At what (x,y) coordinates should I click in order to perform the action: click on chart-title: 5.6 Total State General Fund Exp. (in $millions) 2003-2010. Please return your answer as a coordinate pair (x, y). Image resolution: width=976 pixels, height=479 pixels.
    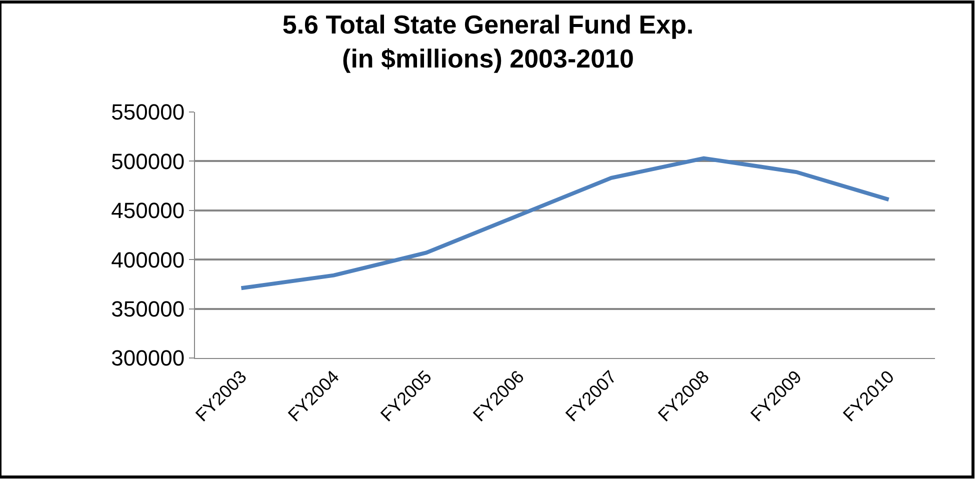
    Looking at the image, I should click on (488, 42).